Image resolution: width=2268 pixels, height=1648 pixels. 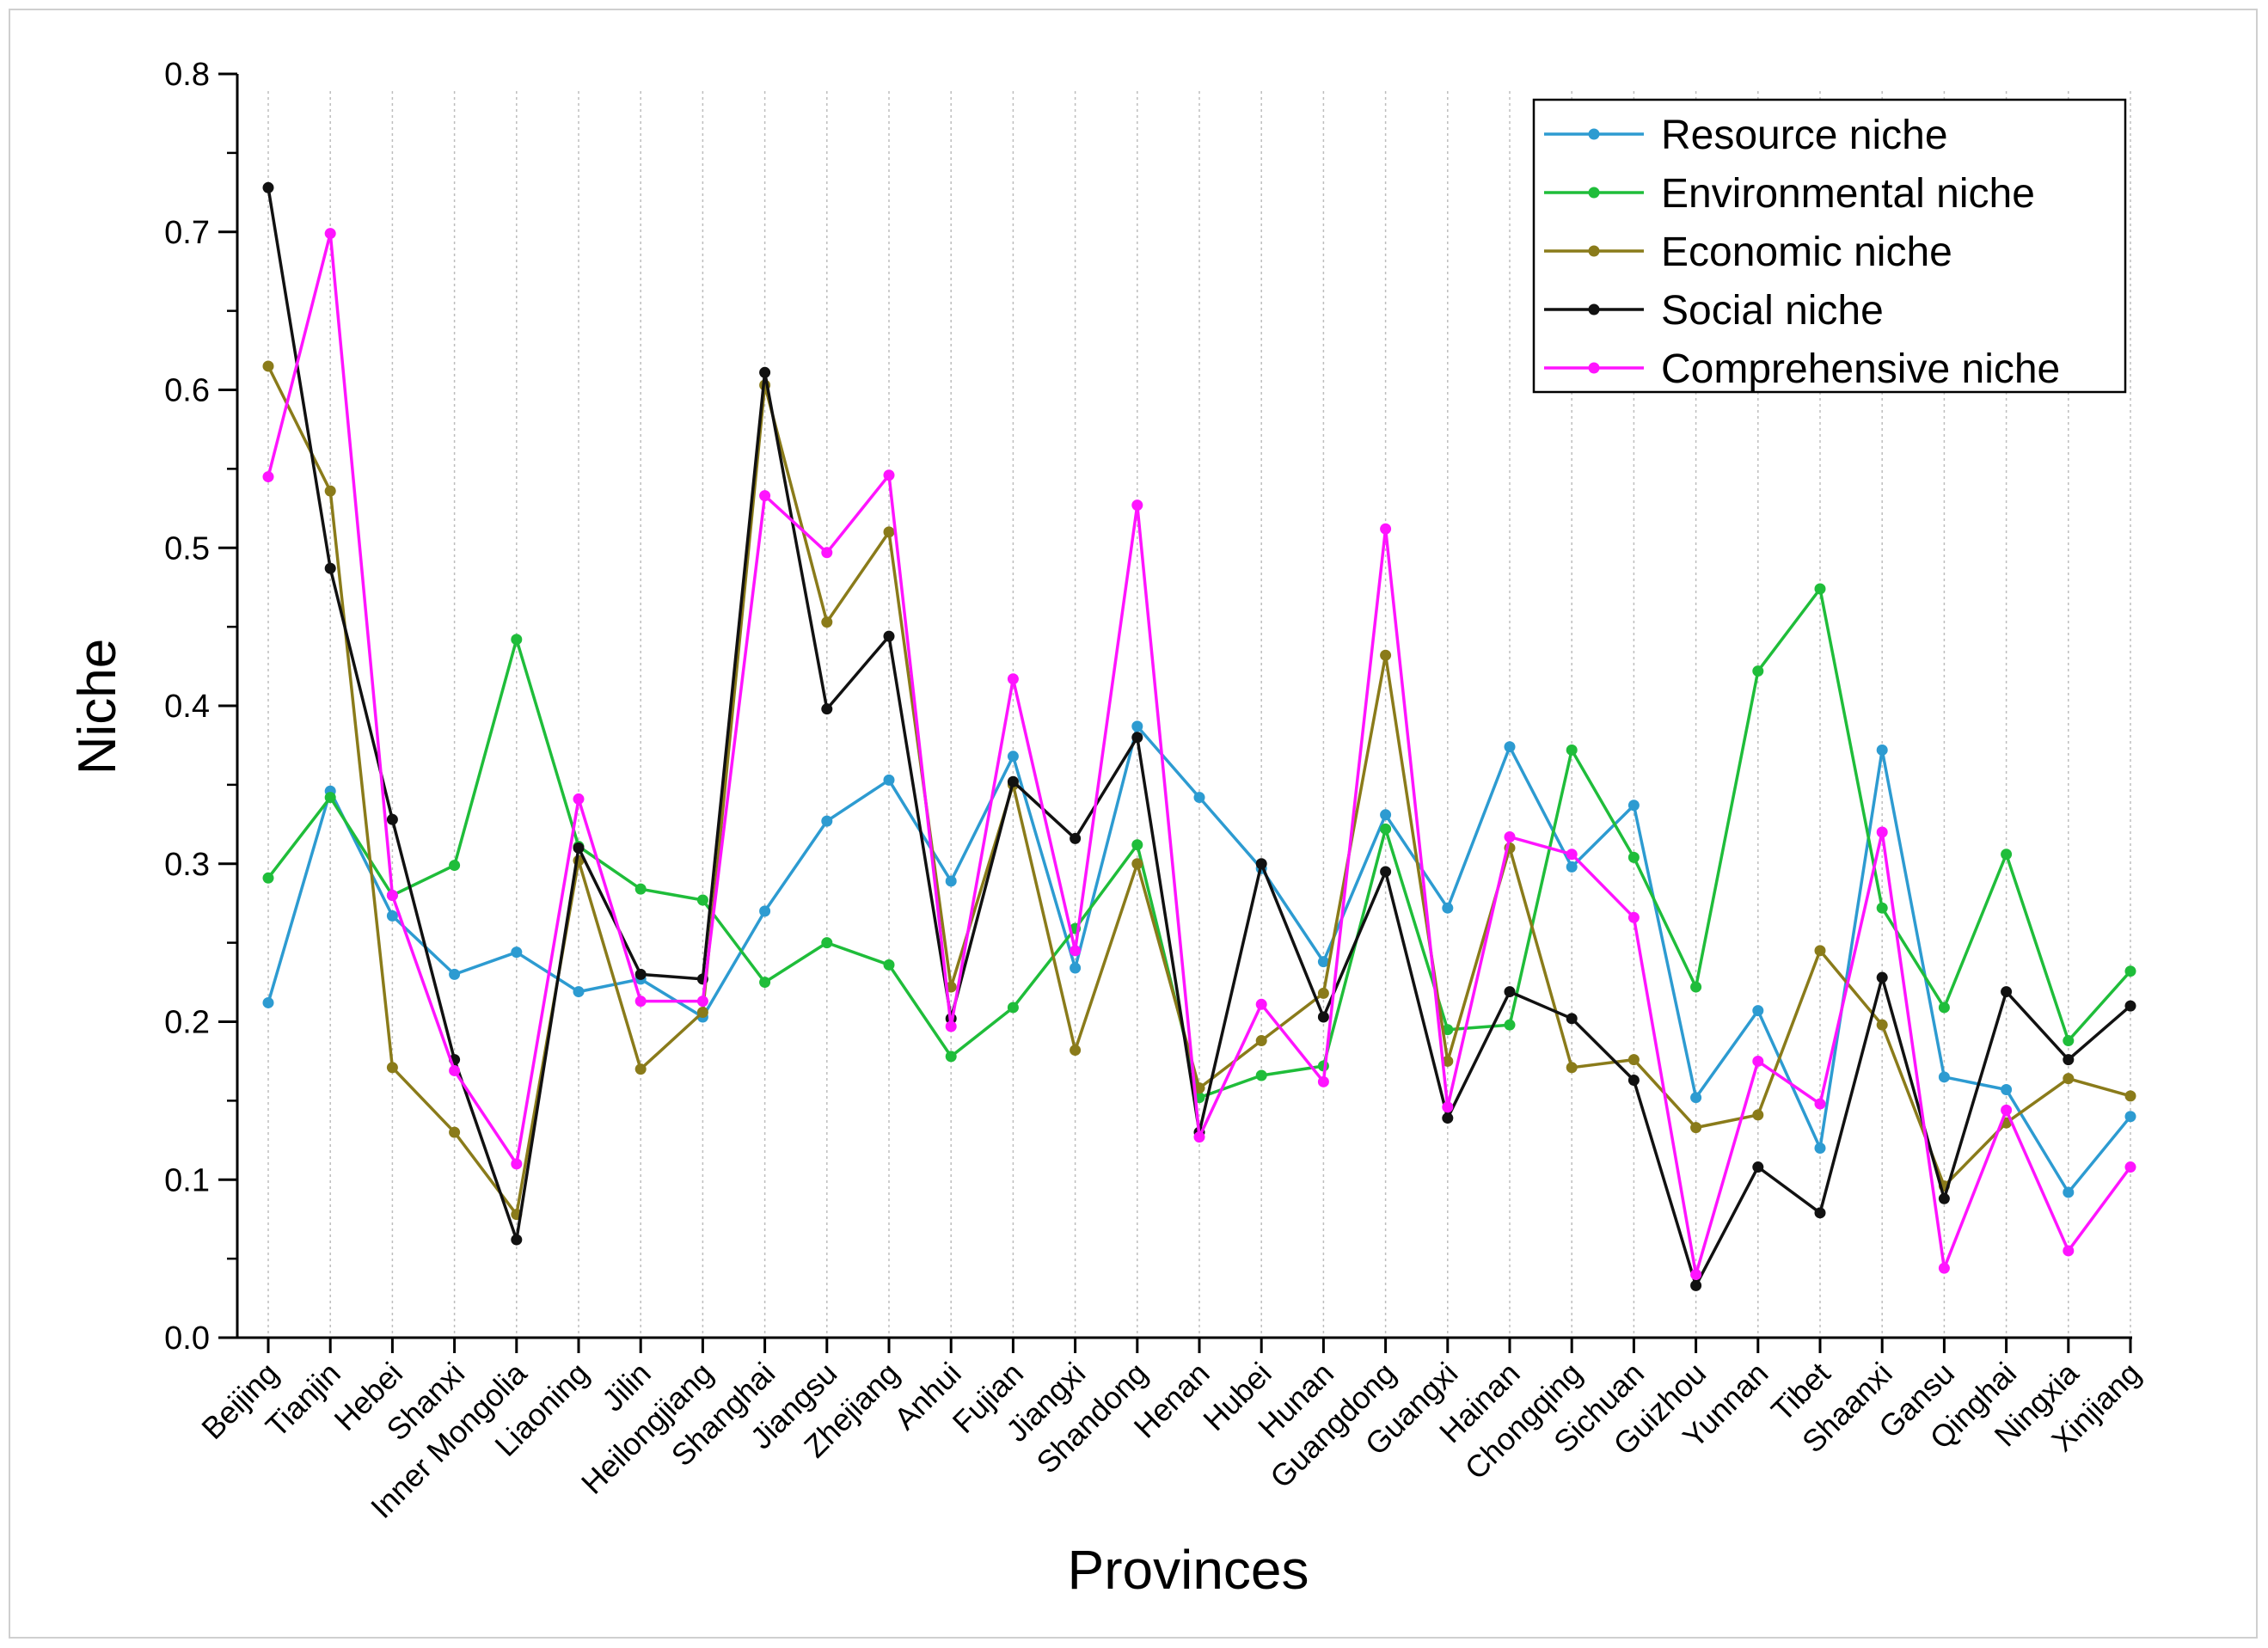 What do you see at coordinates (97, 707) in the screenshot?
I see `y-axis-title: Niche` at bounding box center [97, 707].